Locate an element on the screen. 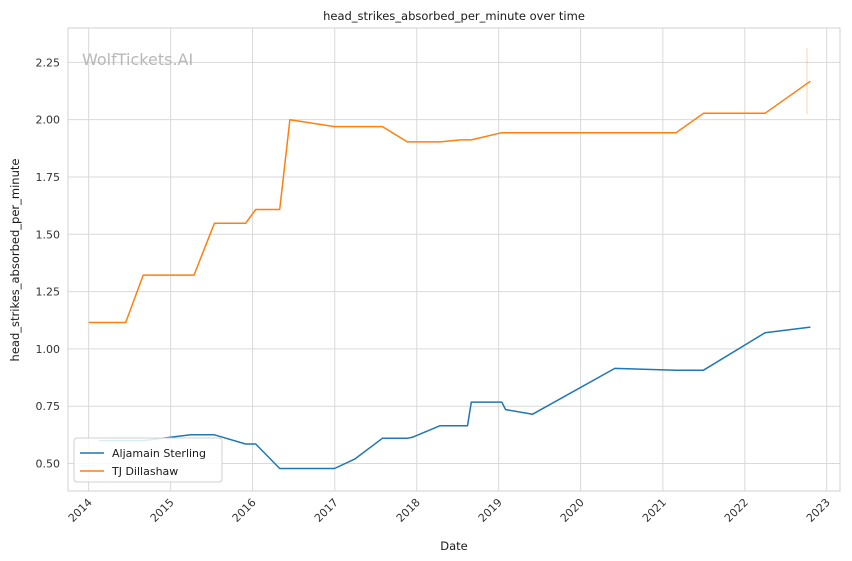 This screenshot has height=561, width=852. x-axis-label: Date is located at coordinates (454, 546).